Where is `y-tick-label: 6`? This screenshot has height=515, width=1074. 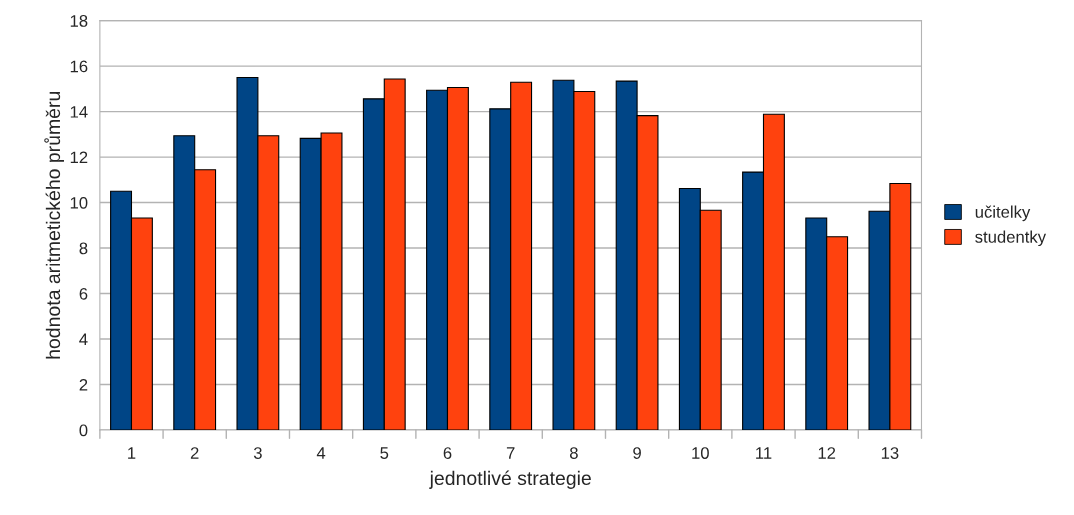
y-tick-label: 6 is located at coordinates (83, 293).